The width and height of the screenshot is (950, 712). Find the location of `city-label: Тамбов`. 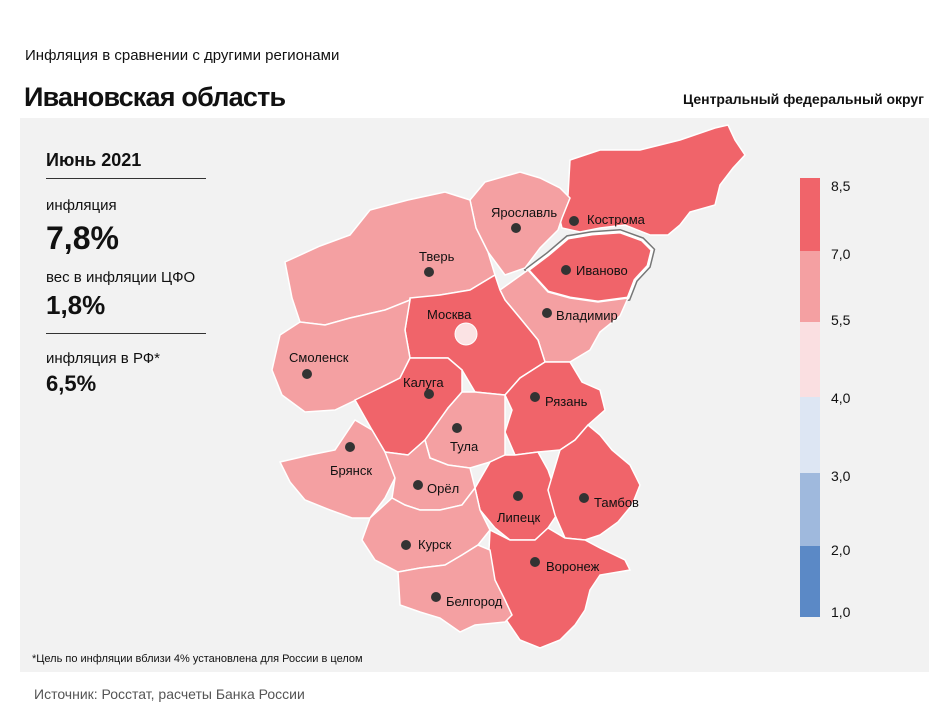

city-label: Тамбов is located at coordinates (616, 502).